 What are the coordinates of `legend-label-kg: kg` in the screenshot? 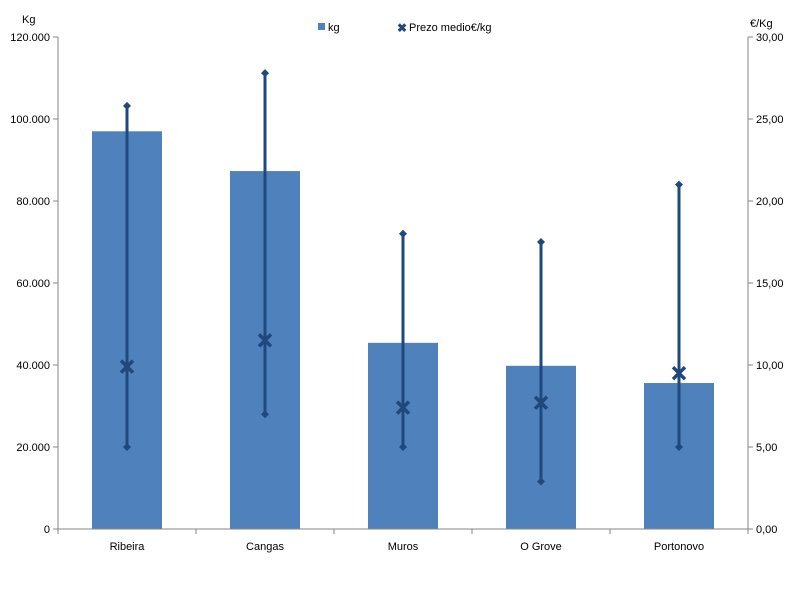 It's located at (334, 28).